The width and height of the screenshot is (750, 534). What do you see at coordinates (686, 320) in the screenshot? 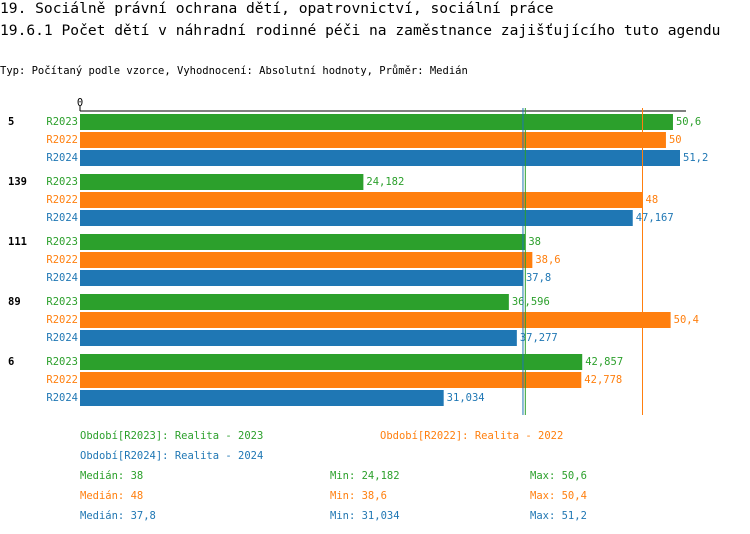
I see `value-label: 50,4` at bounding box center [686, 320].